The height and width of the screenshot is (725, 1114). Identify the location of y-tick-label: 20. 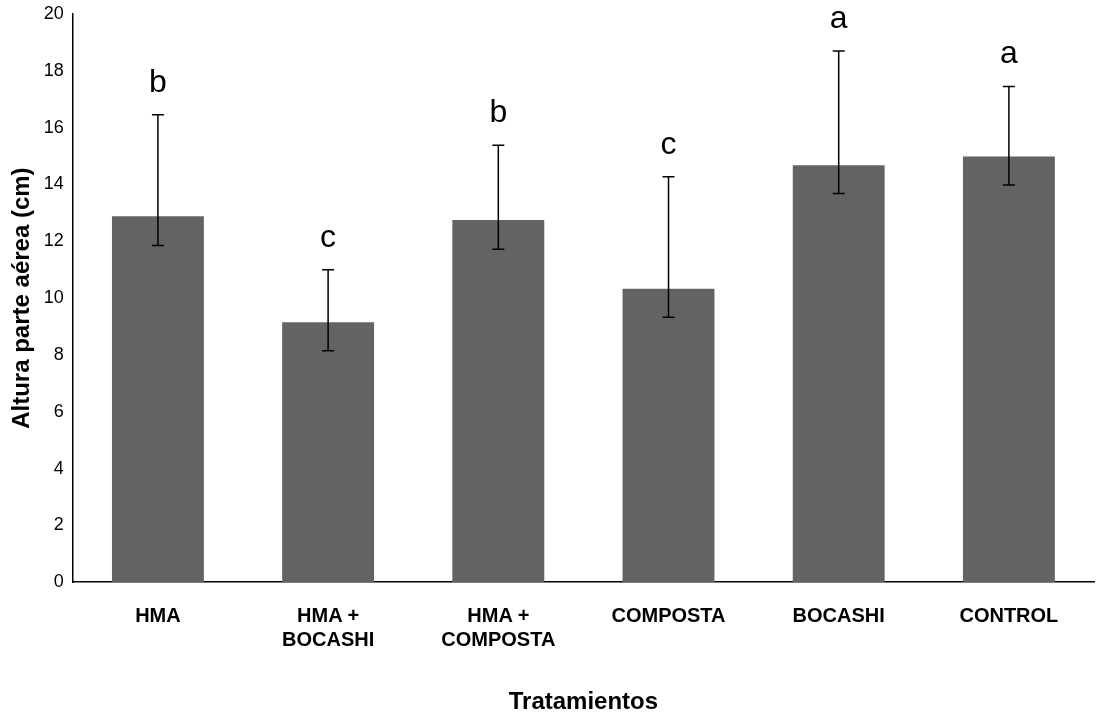
(53, 12).